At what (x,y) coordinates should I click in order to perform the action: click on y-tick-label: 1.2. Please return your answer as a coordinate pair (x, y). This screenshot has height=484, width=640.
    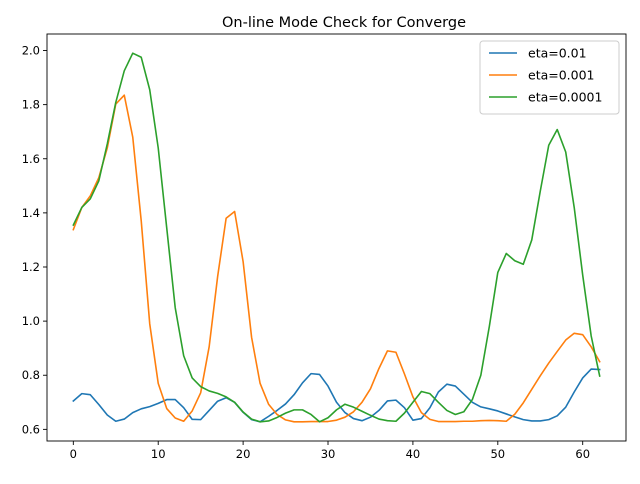
    Looking at the image, I should click on (31, 267).